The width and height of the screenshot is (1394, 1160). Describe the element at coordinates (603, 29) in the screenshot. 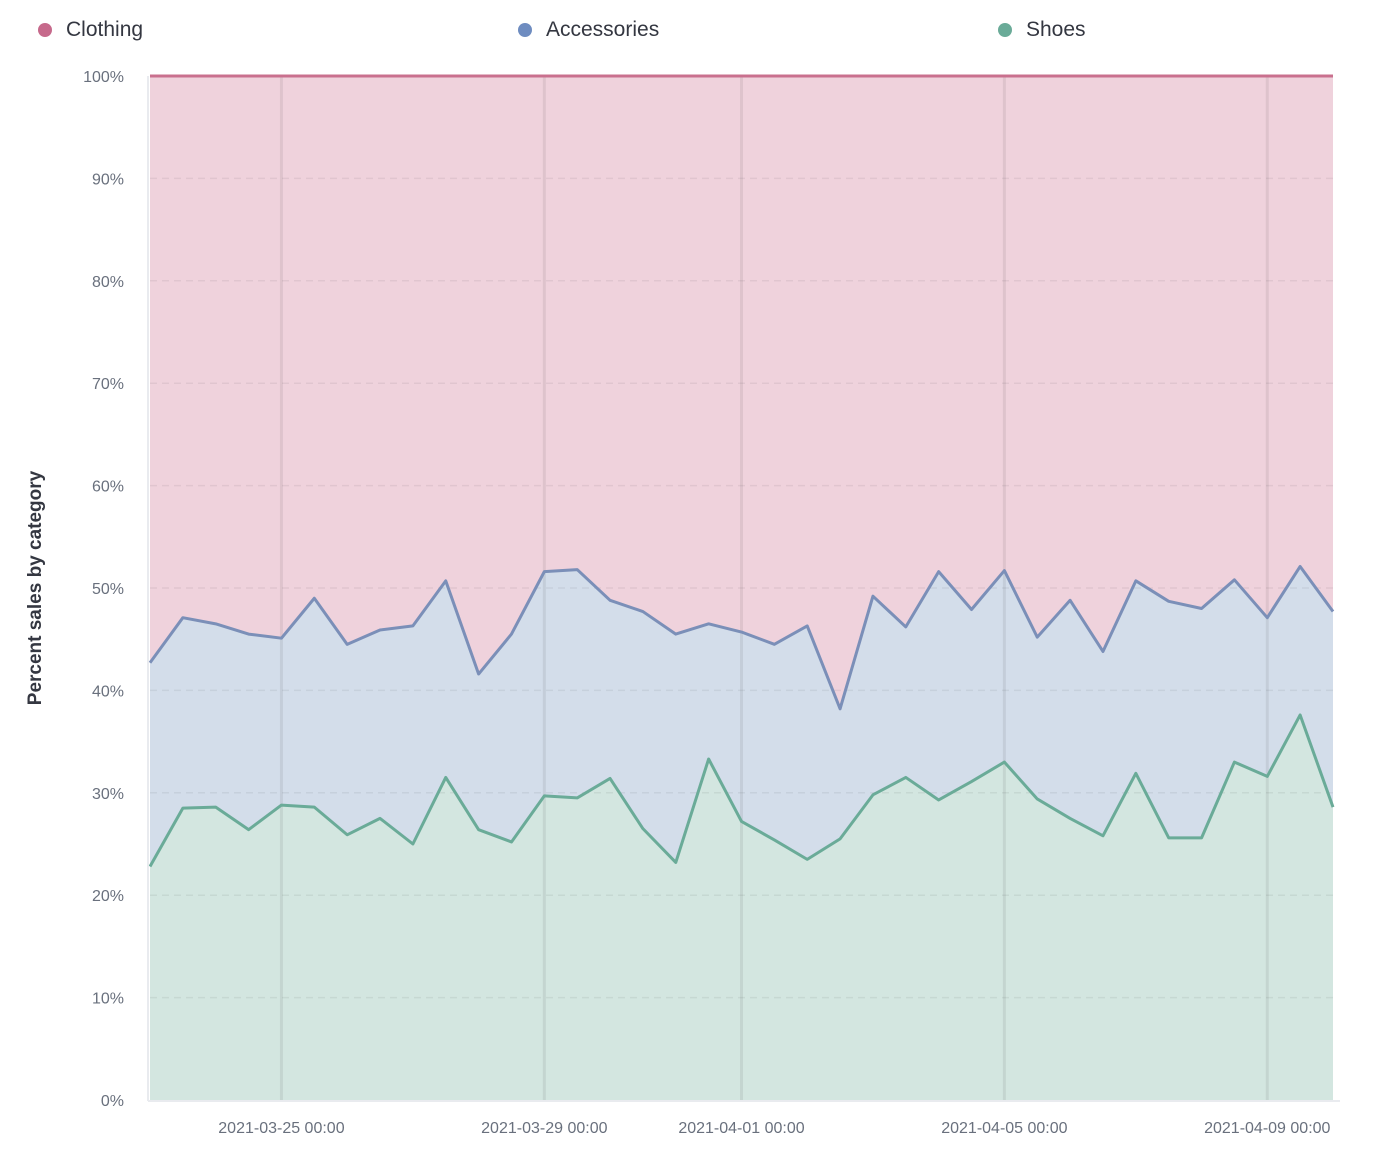

I see `legend-label-accessories: Accessories` at that location.